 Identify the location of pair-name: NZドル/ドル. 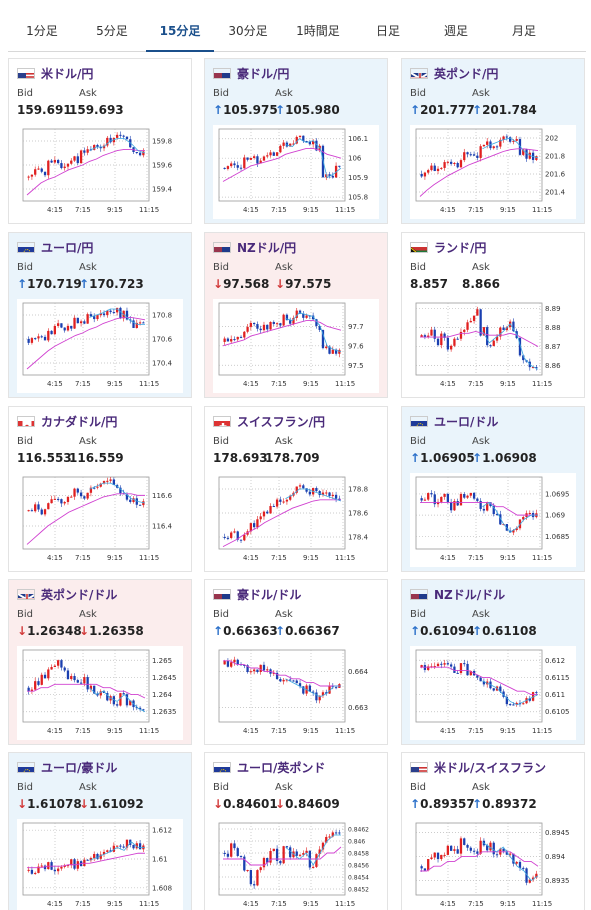
(470, 594).